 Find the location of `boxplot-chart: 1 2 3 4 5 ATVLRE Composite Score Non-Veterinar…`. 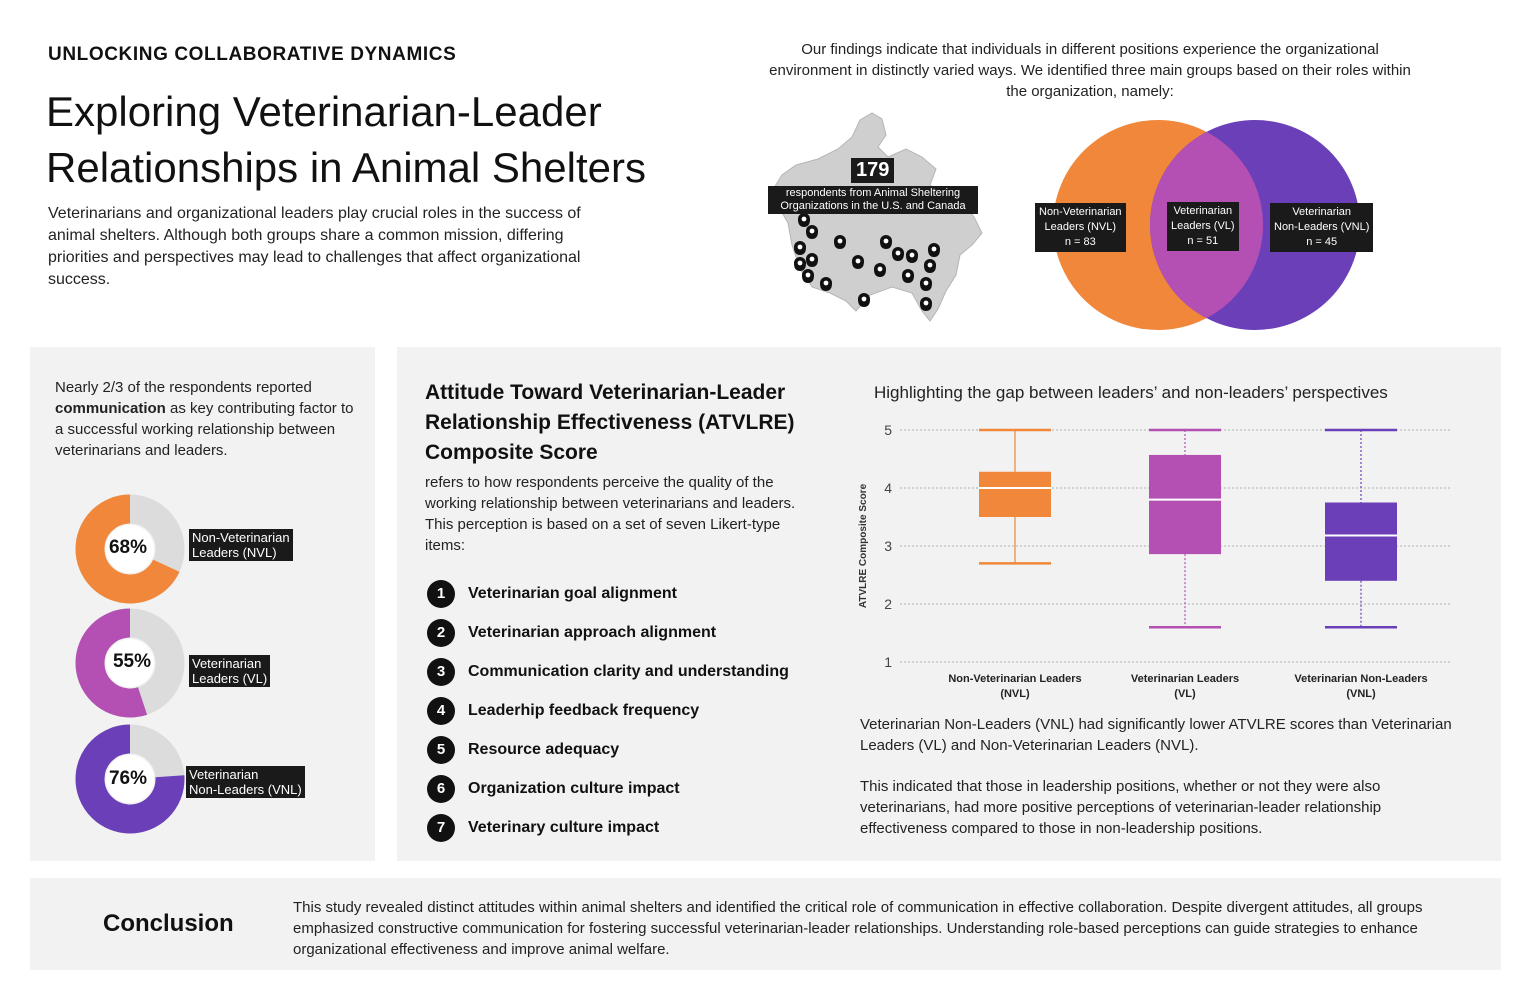

boxplot-chart: 1 2 3 4 5 ATVLRE Composite Score Non-Veterinar… is located at coordinates (1154, 561).